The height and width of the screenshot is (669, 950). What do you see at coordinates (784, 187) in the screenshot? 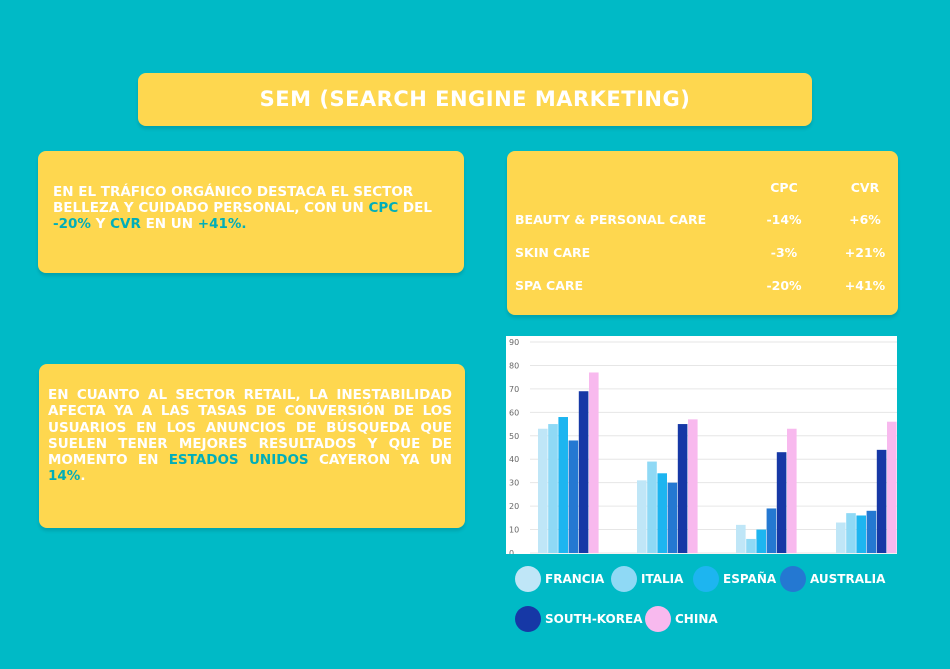
I see `table-header-cpc: CPC` at bounding box center [784, 187].